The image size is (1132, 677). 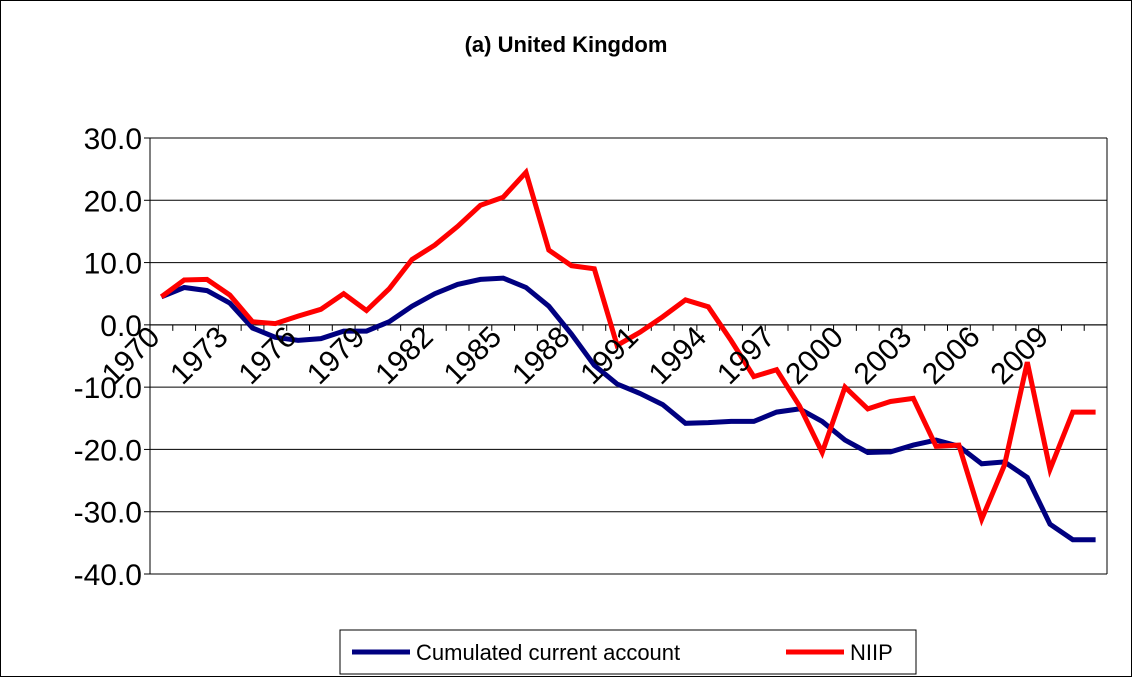 What do you see at coordinates (108, 450) in the screenshot?
I see `y-tick-label: -20.0` at bounding box center [108, 450].